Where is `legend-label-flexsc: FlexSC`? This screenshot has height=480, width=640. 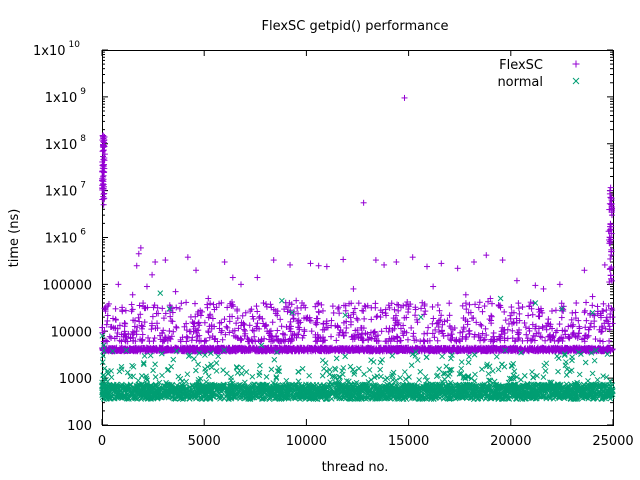 legend-label-flexsc: FlexSC is located at coordinates (521, 65).